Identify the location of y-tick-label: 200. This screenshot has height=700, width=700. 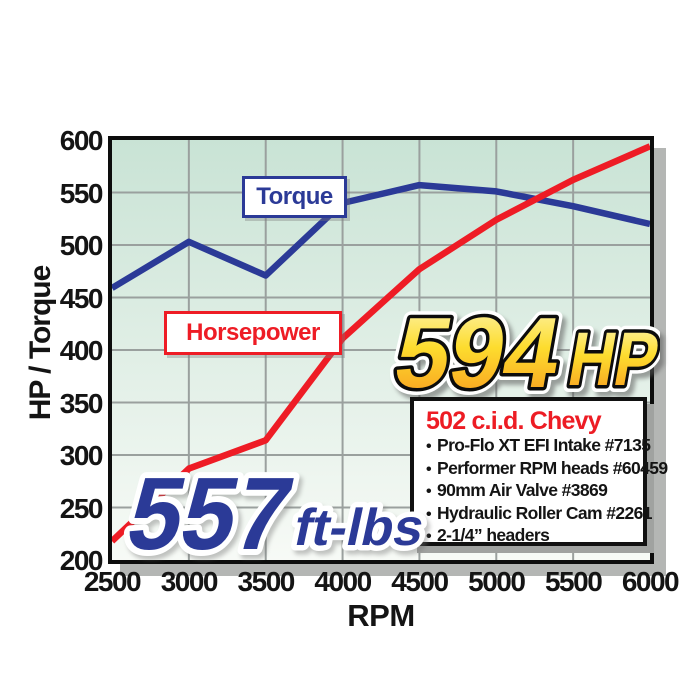
(81, 560).